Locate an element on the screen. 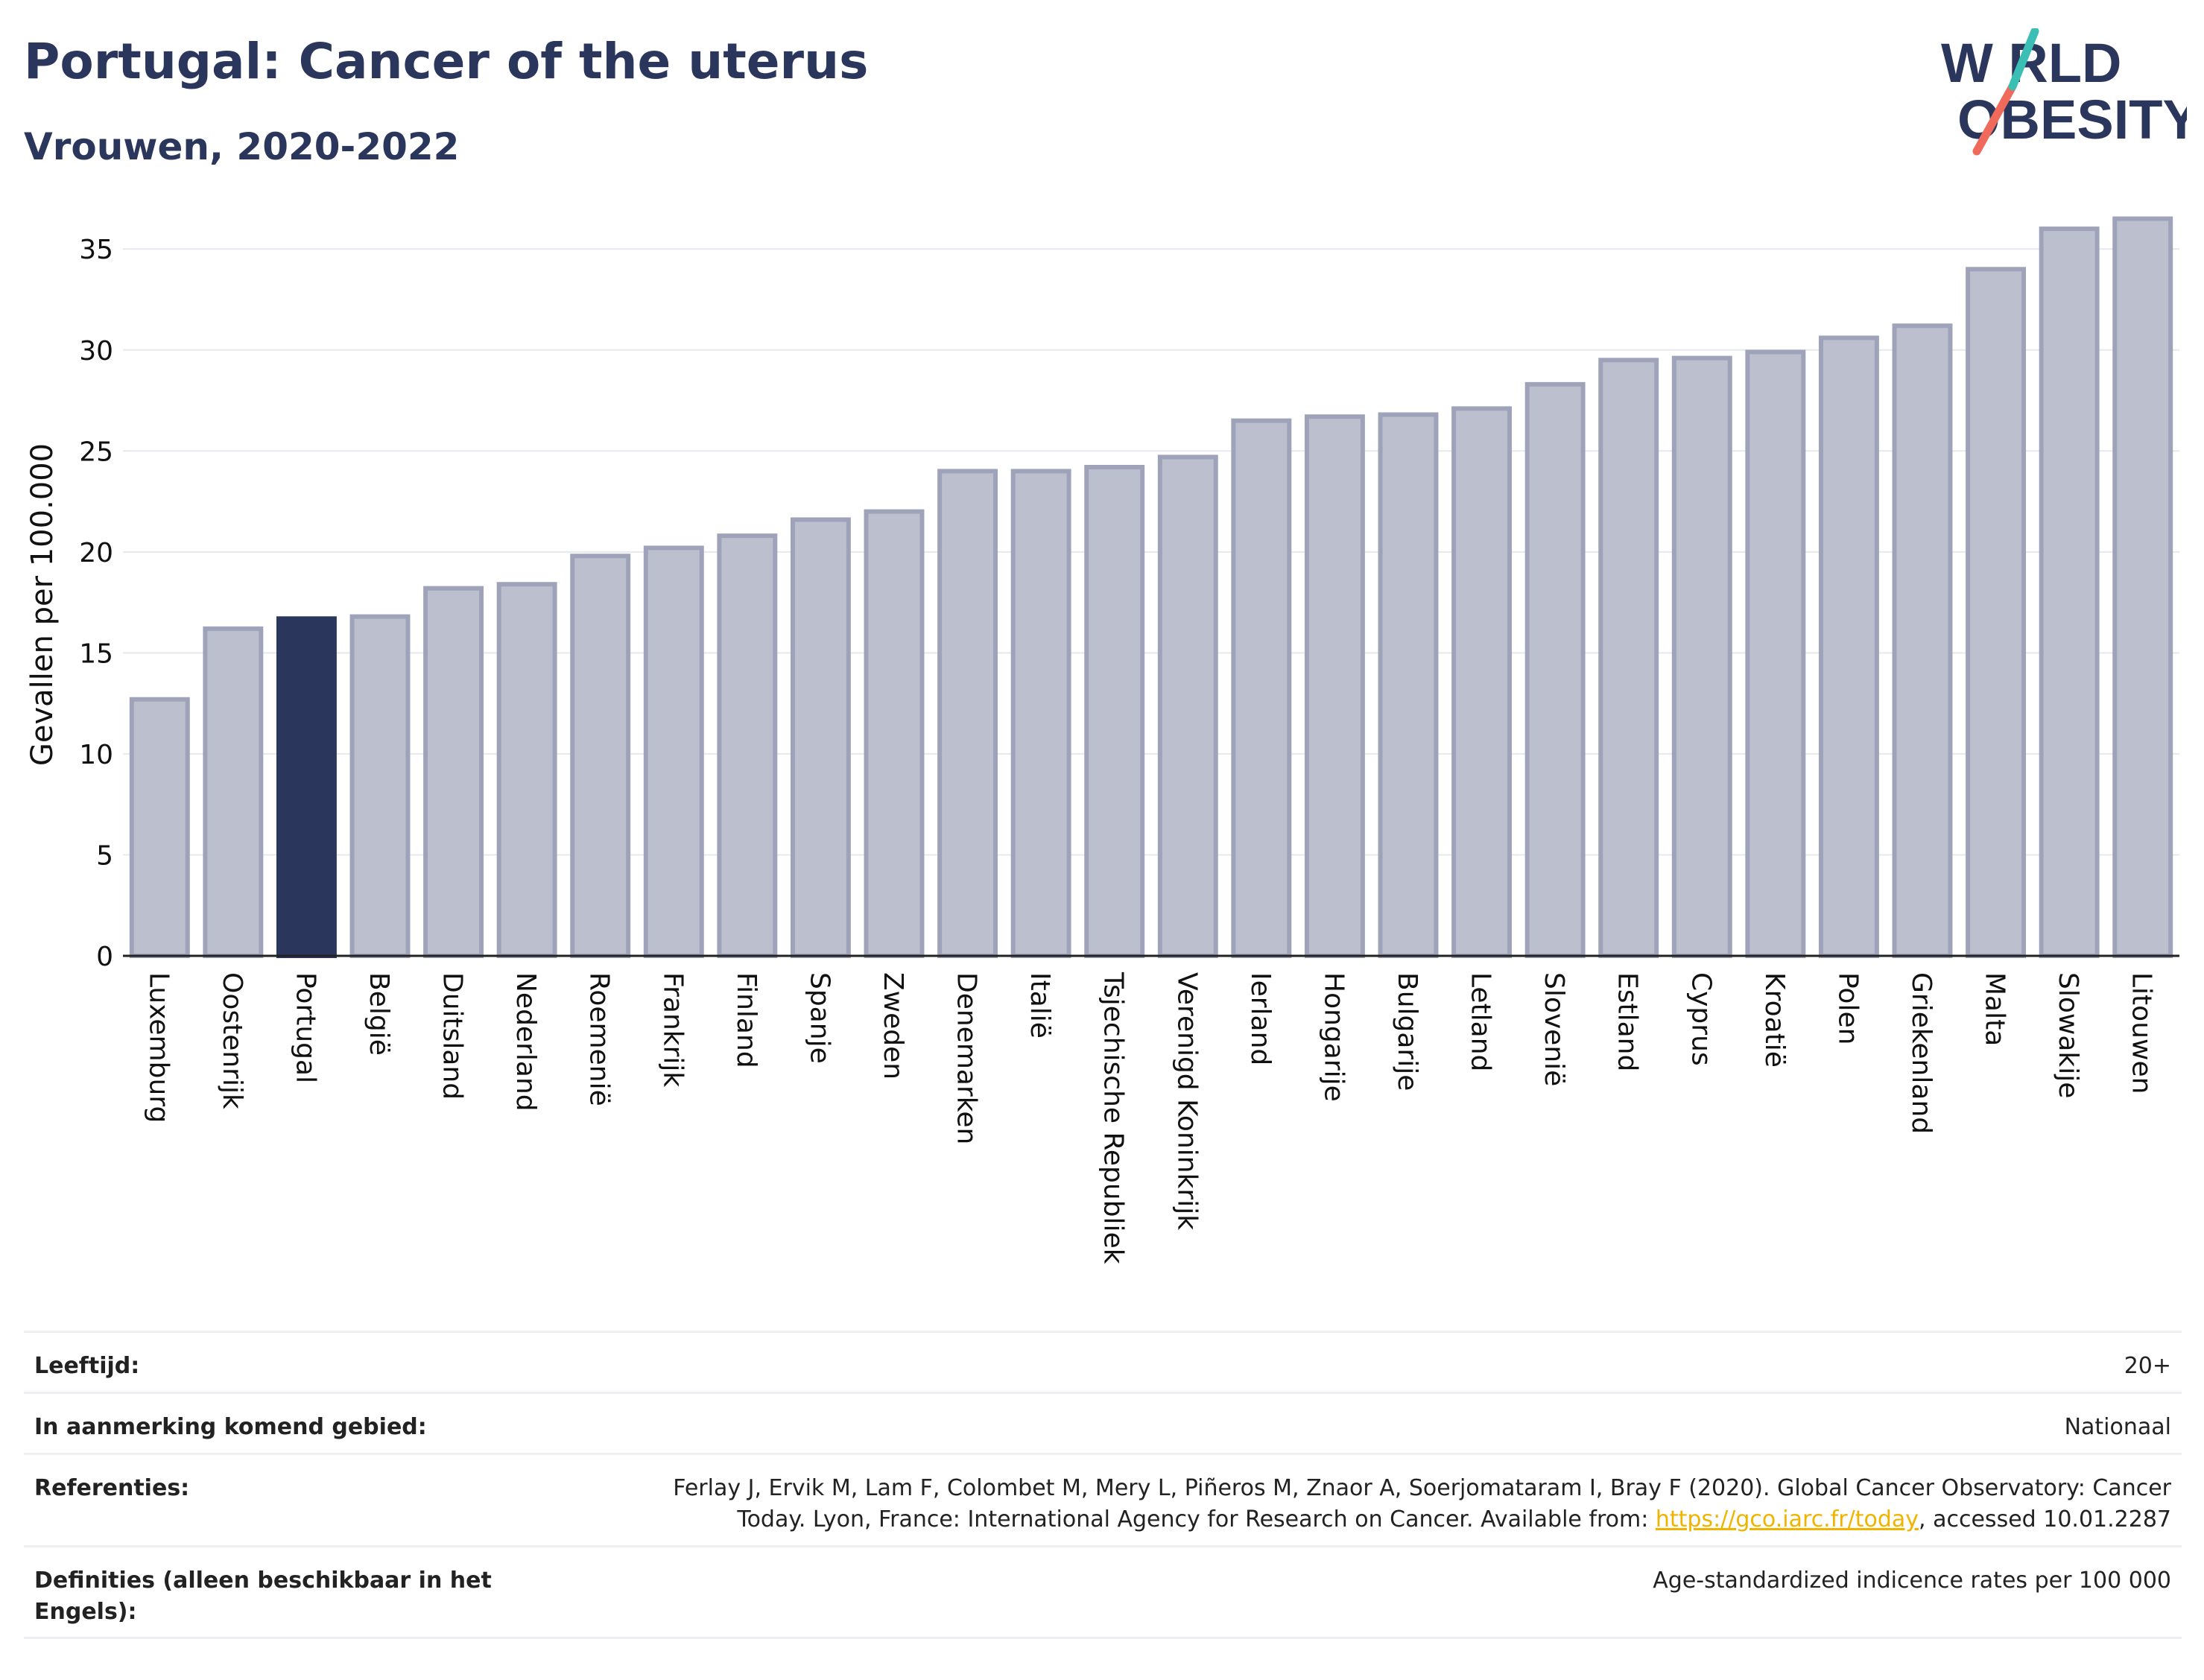  y-axis-label: Gevallen per 100.000 is located at coordinates (42, 604).